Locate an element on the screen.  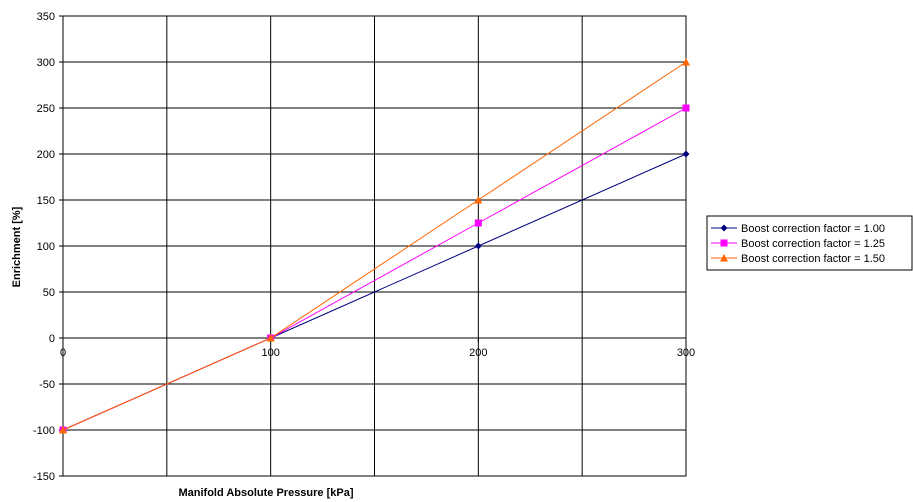
y-tick-label: -50 is located at coordinates (47, 385).